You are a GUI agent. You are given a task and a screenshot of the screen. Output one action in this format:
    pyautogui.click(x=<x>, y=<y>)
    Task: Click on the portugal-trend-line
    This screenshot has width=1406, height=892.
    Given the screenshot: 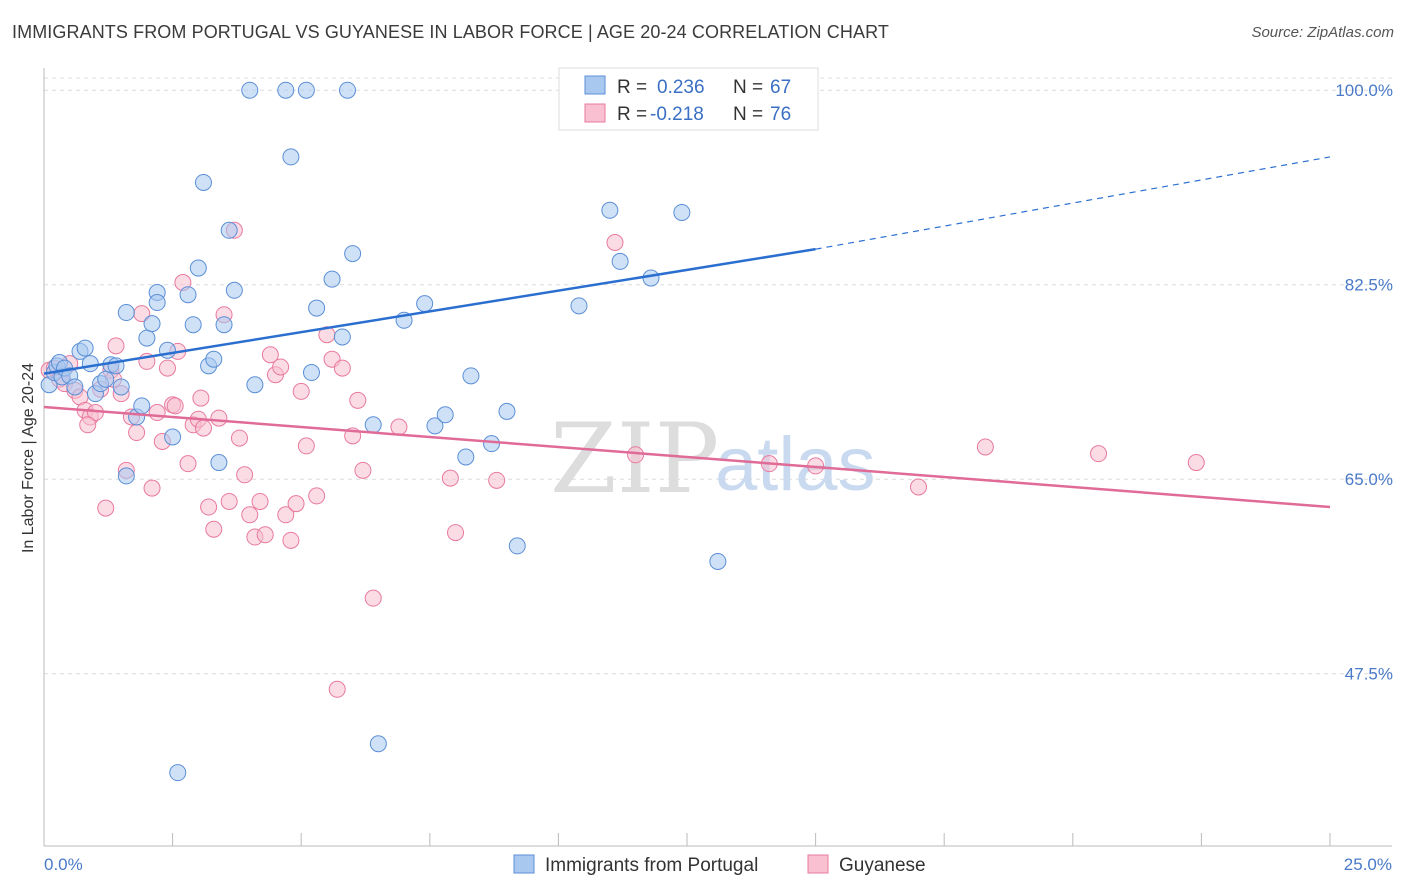 What is the action you would take?
    pyautogui.click(x=429, y=311)
    